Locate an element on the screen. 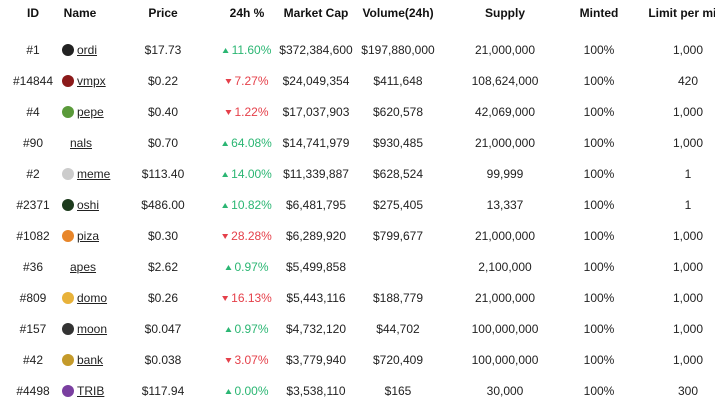 The height and width of the screenshot is (409, 715). token-name: bank is located at coordinates (82, 360).